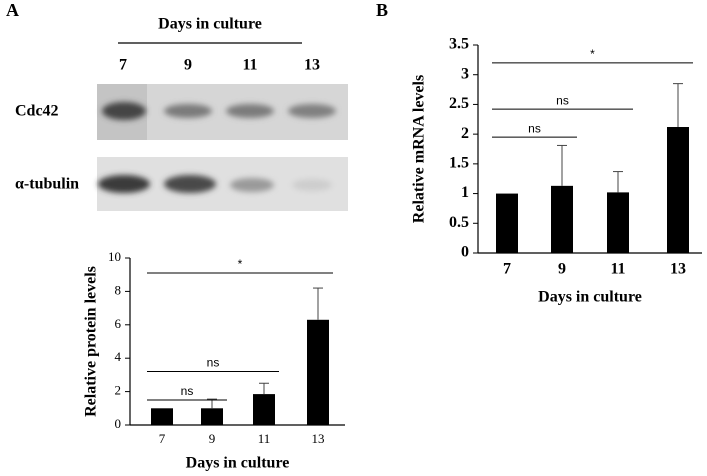 The height and width of the screenshot is (476, 707). Describe the element at coordinates (465, 192) in the screenshot. I see `y-tick-label: 1` at that location.